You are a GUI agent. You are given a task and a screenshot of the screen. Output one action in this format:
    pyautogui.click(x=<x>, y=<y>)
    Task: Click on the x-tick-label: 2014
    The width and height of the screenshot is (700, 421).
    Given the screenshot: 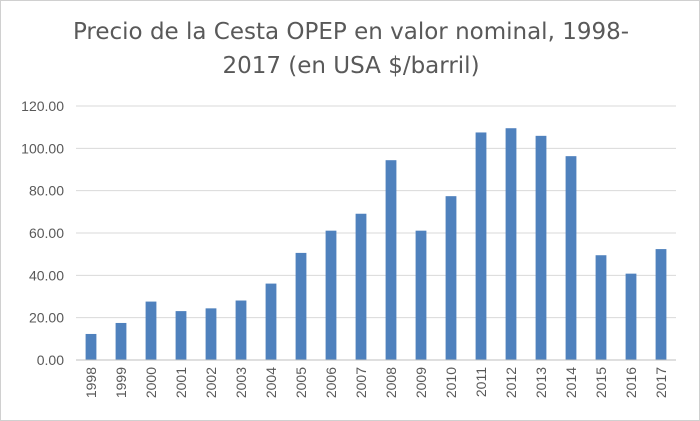 What is the action you would take?
    pyautogui.click(x=571, y=382)
    